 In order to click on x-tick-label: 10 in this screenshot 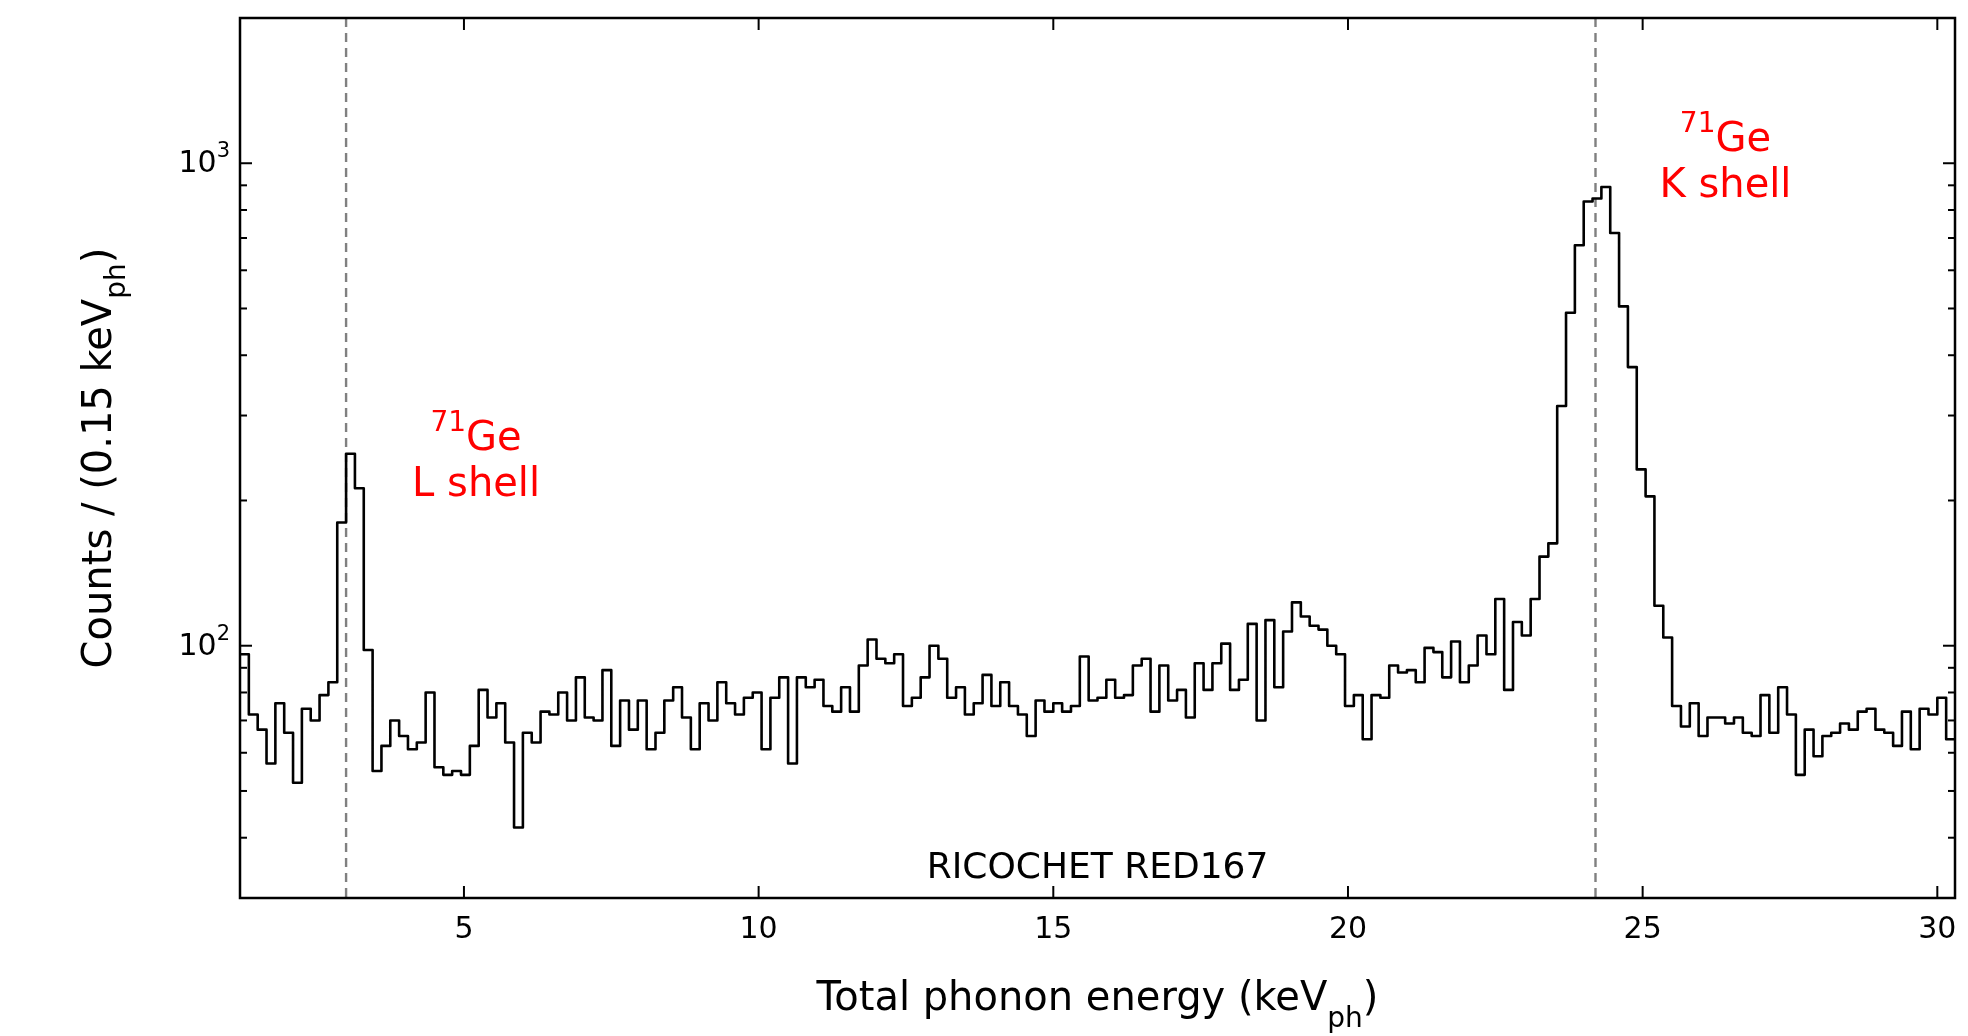, I will do `click(758, 927)`.